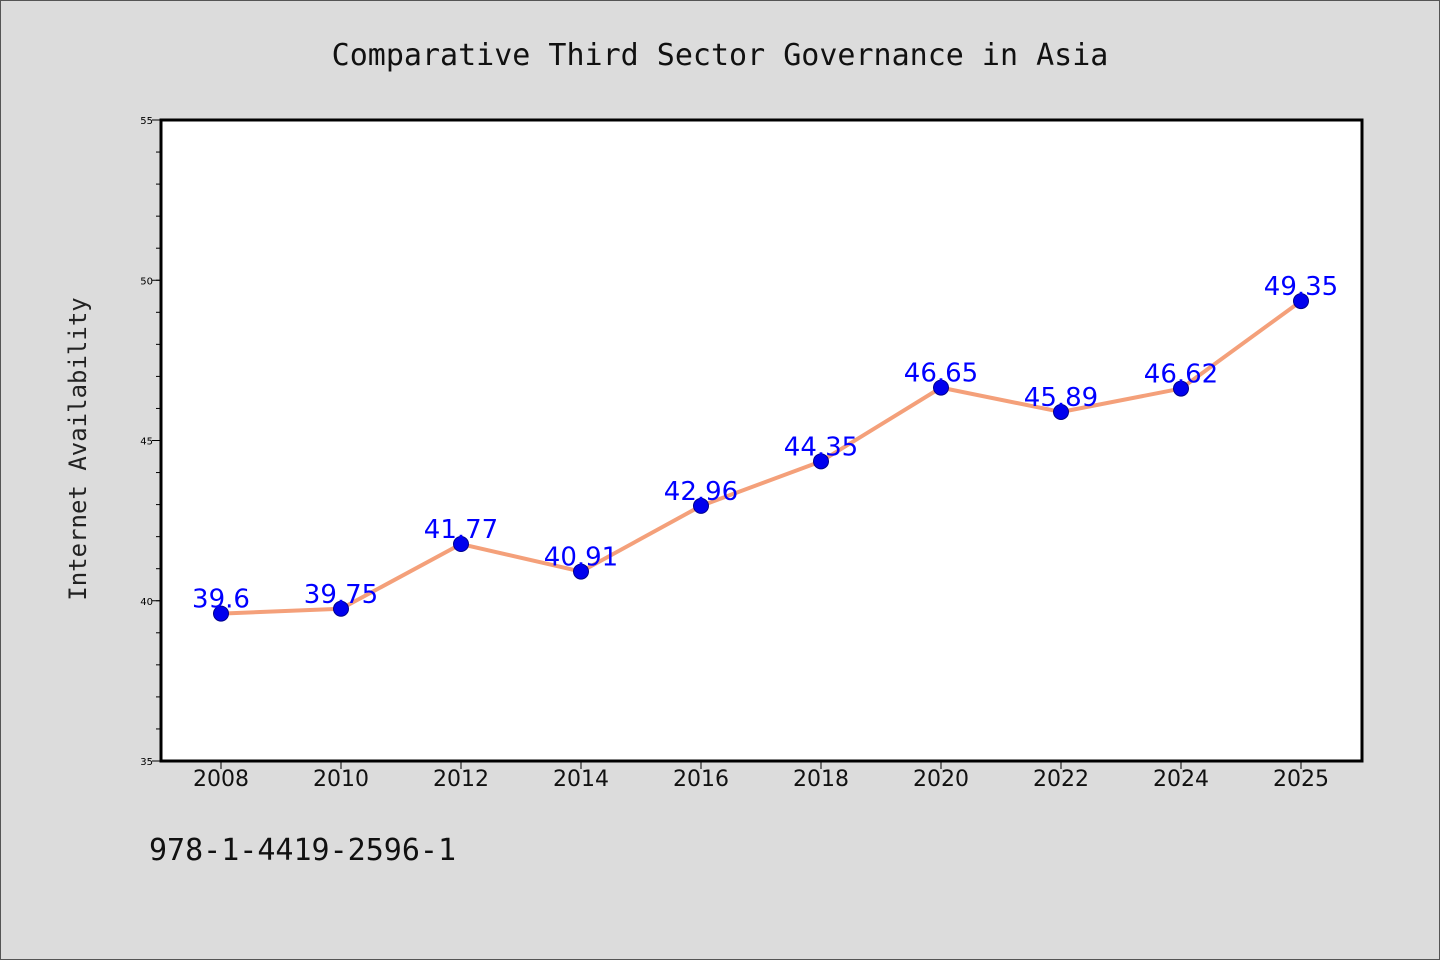 The width and height of the screenshot is (1440, 960). Describe the element at coordinates (146, 281) in the screenshot. I see `y-tick-label: 50` at that location.